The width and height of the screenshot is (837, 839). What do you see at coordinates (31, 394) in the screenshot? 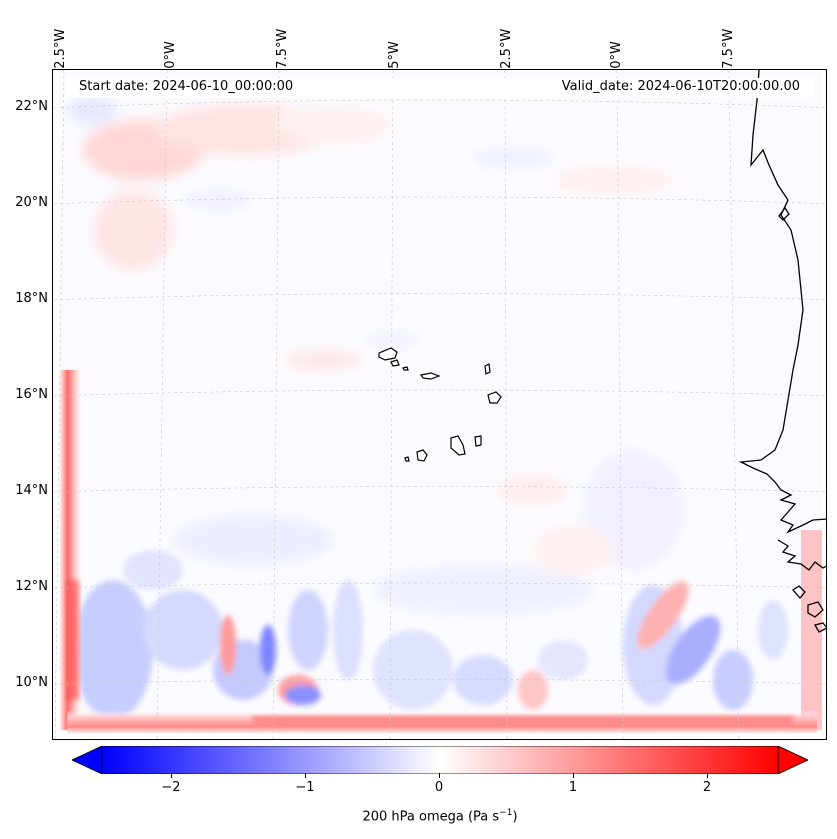
I see `lat-label: 16°N` at bounding box center [31, 394].